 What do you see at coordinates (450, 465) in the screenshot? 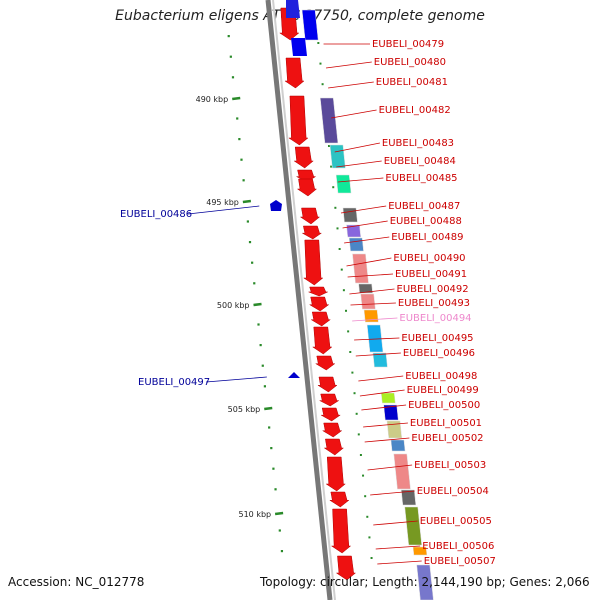
I see `gene-label: EUBELI_00503` at bounding box center [450, 465].